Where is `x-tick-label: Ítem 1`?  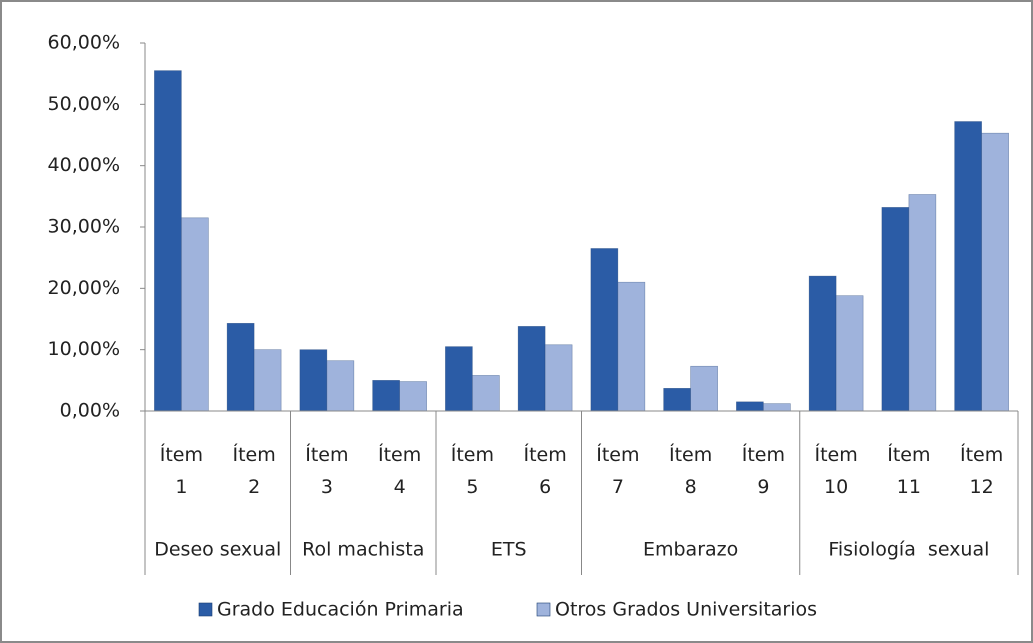
x-tick-label: Ítem 1 is located at coordinates (181, 470).